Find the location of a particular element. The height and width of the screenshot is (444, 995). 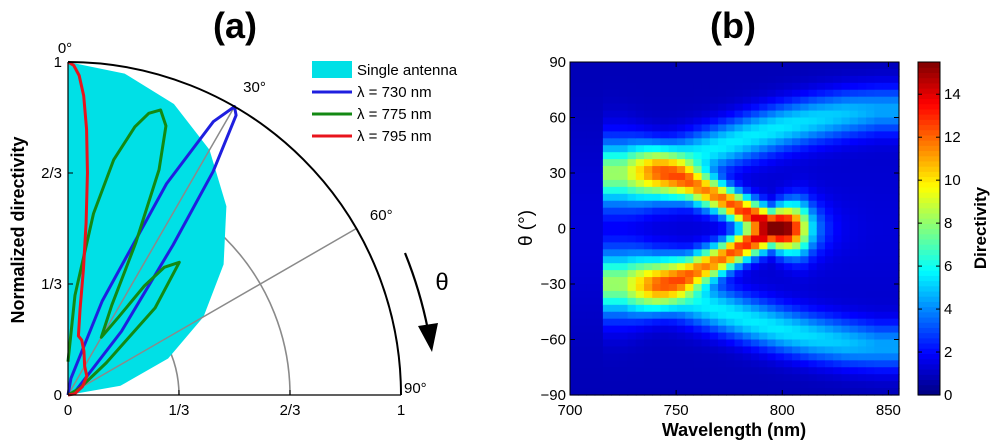

single-antenna-area is located at coordinates (147, 228).